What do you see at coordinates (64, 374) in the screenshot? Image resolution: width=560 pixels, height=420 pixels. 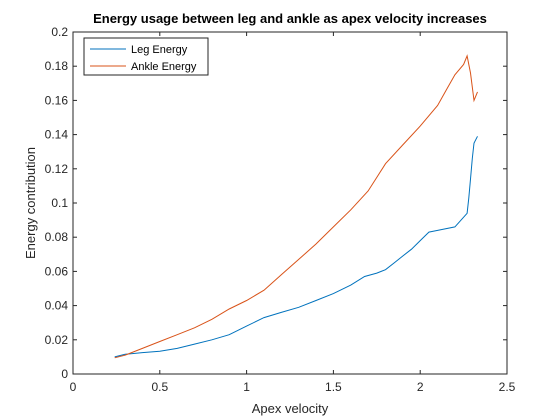 I see `y-tick-label: 0` at bounding box center [64, 374].